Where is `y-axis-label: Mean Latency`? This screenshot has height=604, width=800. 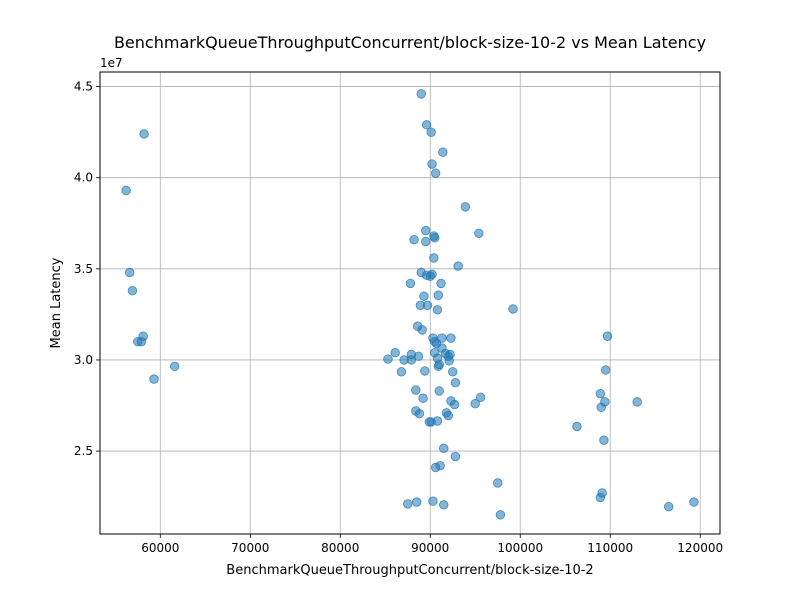
y-axis-label: Mean Latency is located at coordinates (56, 302).